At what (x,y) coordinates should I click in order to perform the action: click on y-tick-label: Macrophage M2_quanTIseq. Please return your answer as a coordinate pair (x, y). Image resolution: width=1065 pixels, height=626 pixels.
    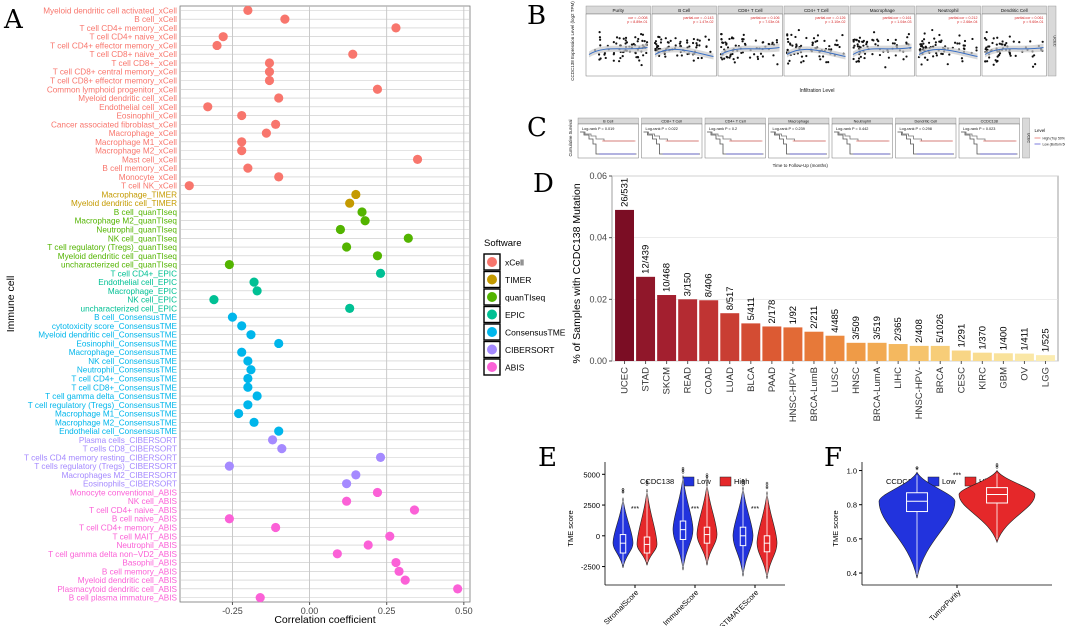
    Looking at the image, I should click on (126, 221).